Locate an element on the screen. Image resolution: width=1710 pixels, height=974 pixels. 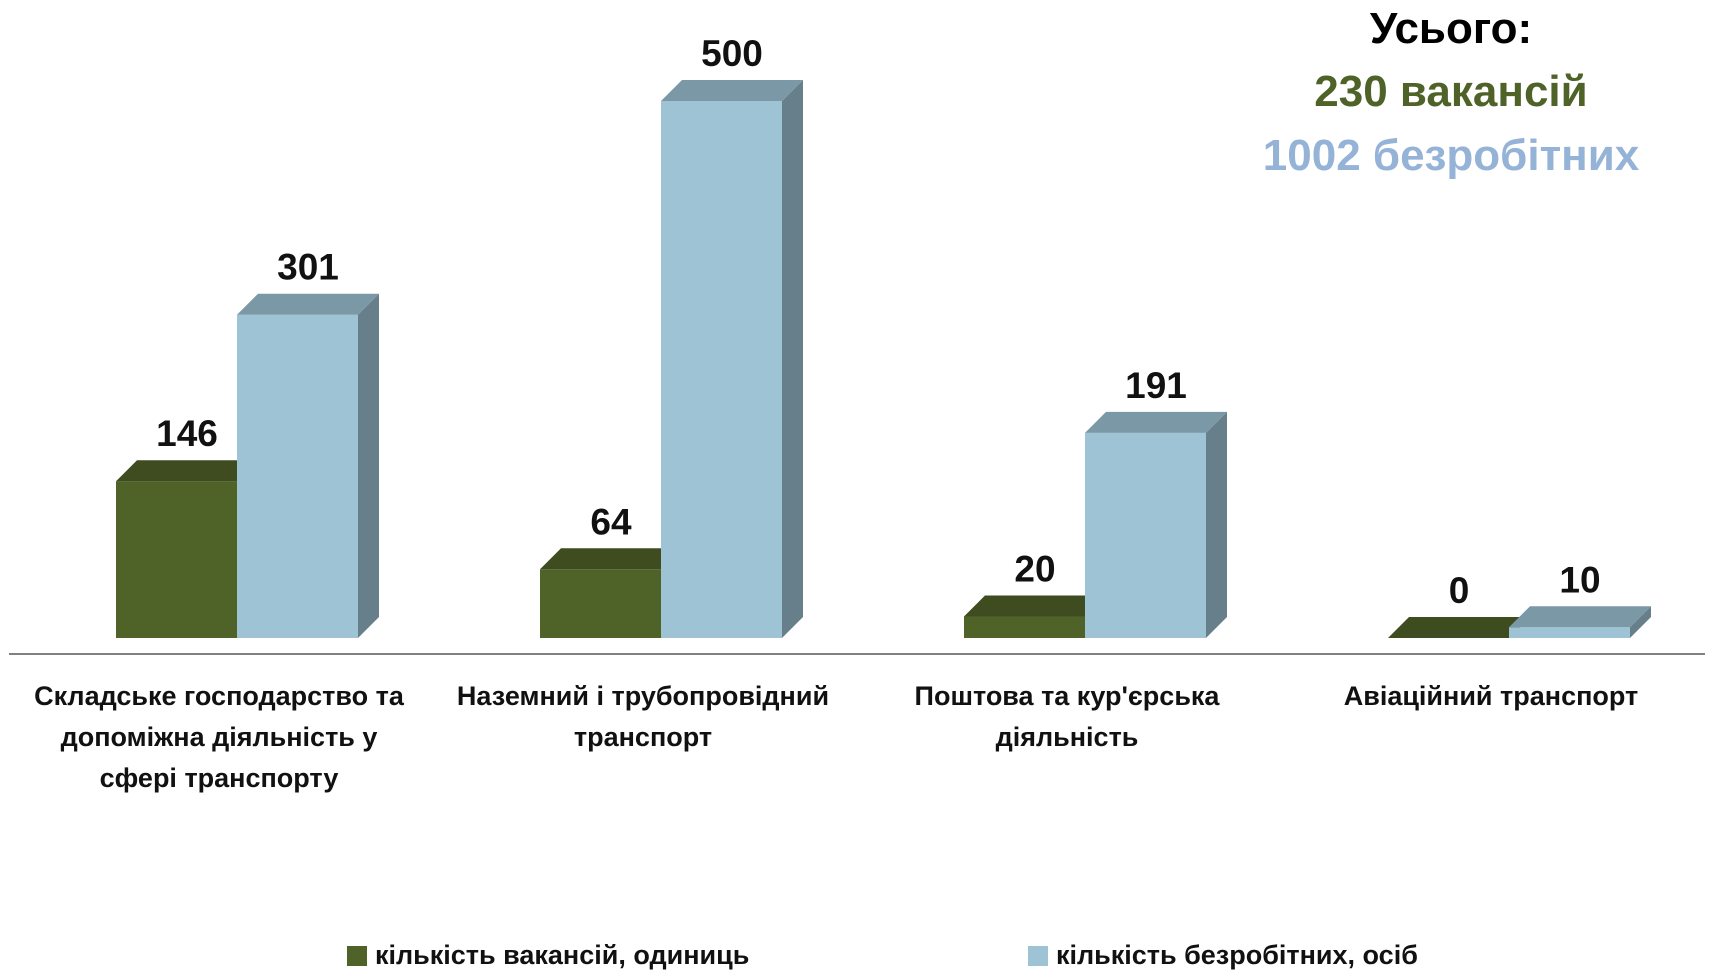
annotation: 1002 безробітних is located at coordinates (1451, 155).